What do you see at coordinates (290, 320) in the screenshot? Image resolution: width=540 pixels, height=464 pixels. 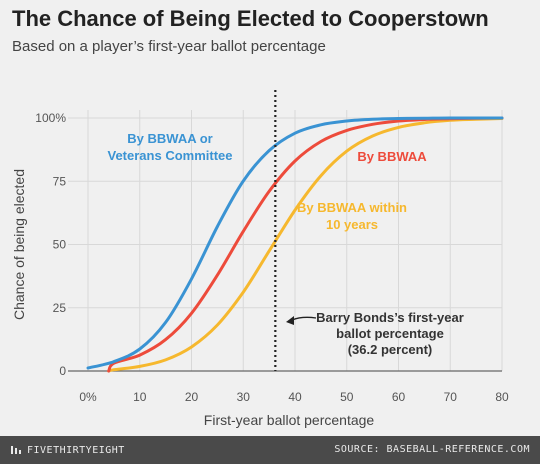 I see `annotation-arrowhead-icon` at bounding box center [290, 320].